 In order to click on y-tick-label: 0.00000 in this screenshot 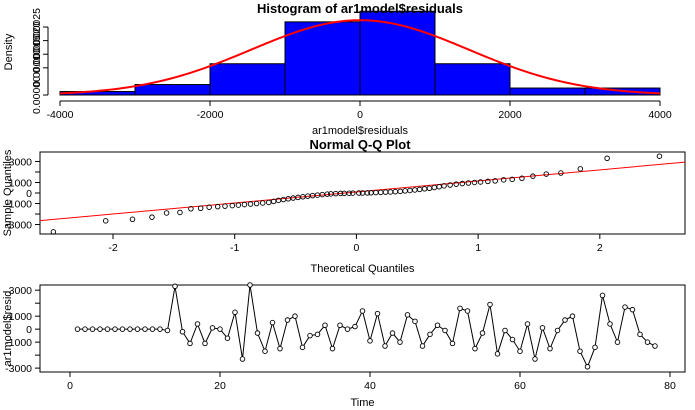, I will do `click(37, 95)`.